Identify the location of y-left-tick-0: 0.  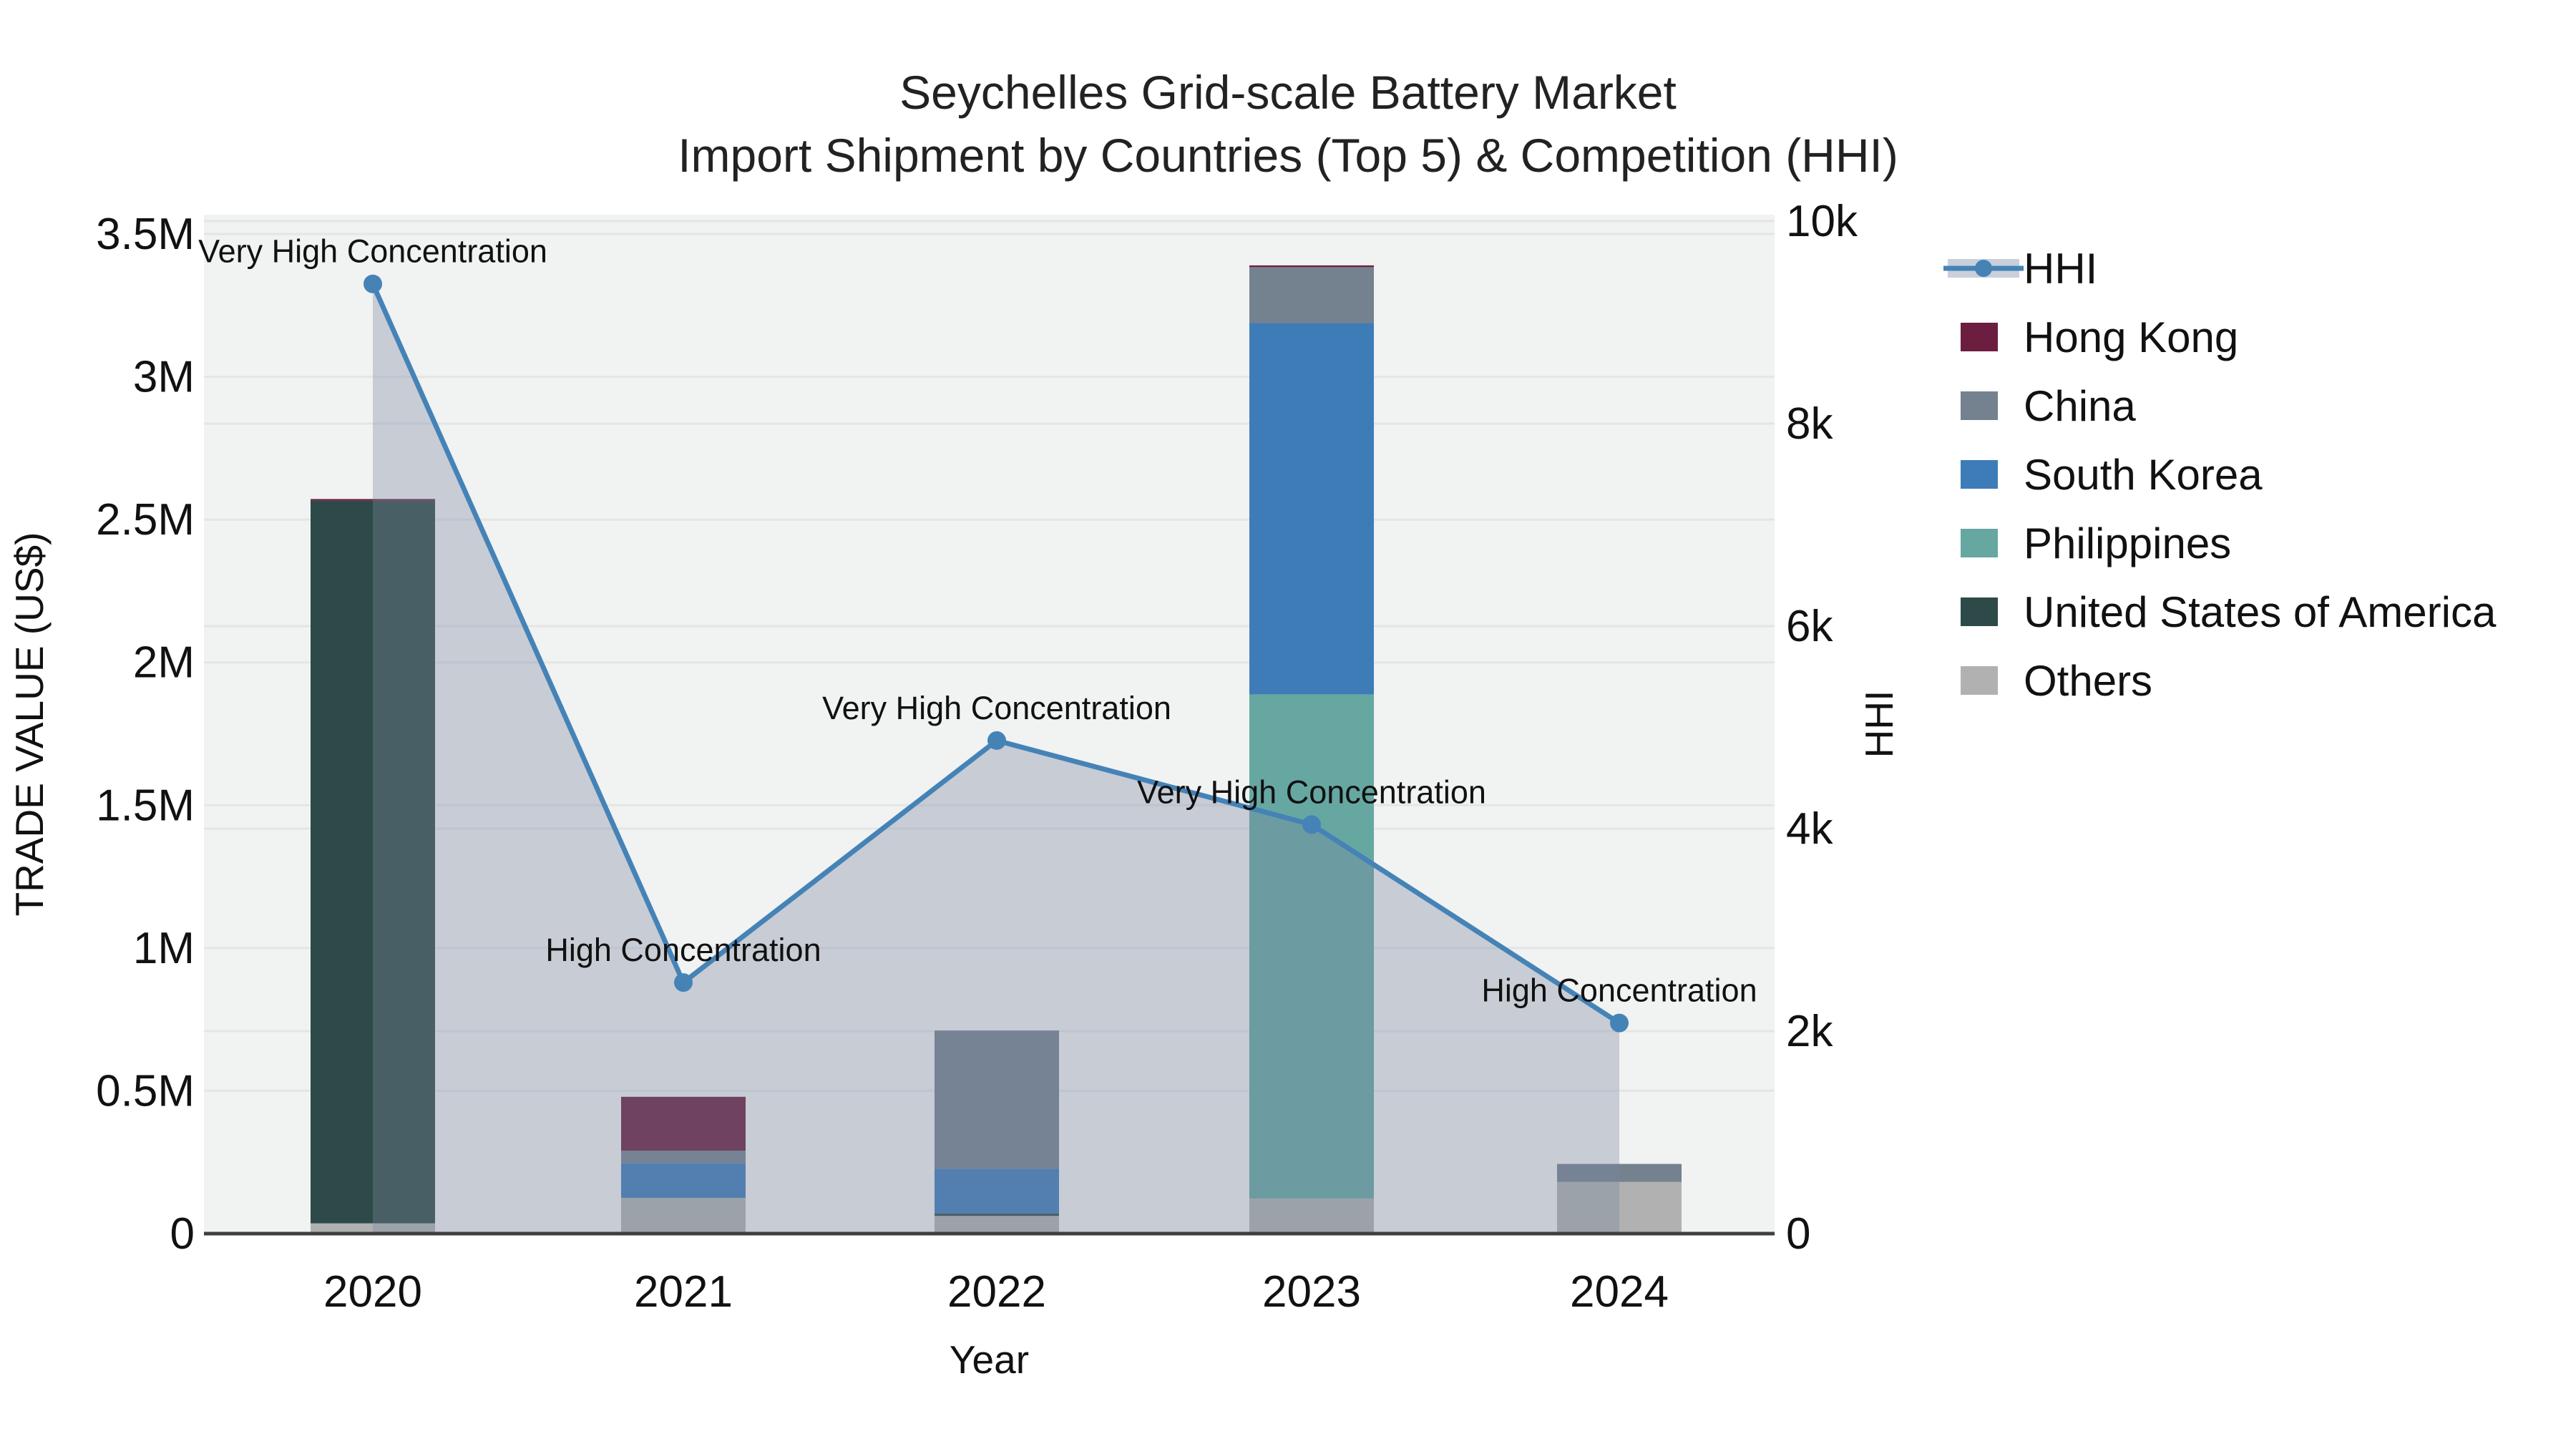
(182, 1234).